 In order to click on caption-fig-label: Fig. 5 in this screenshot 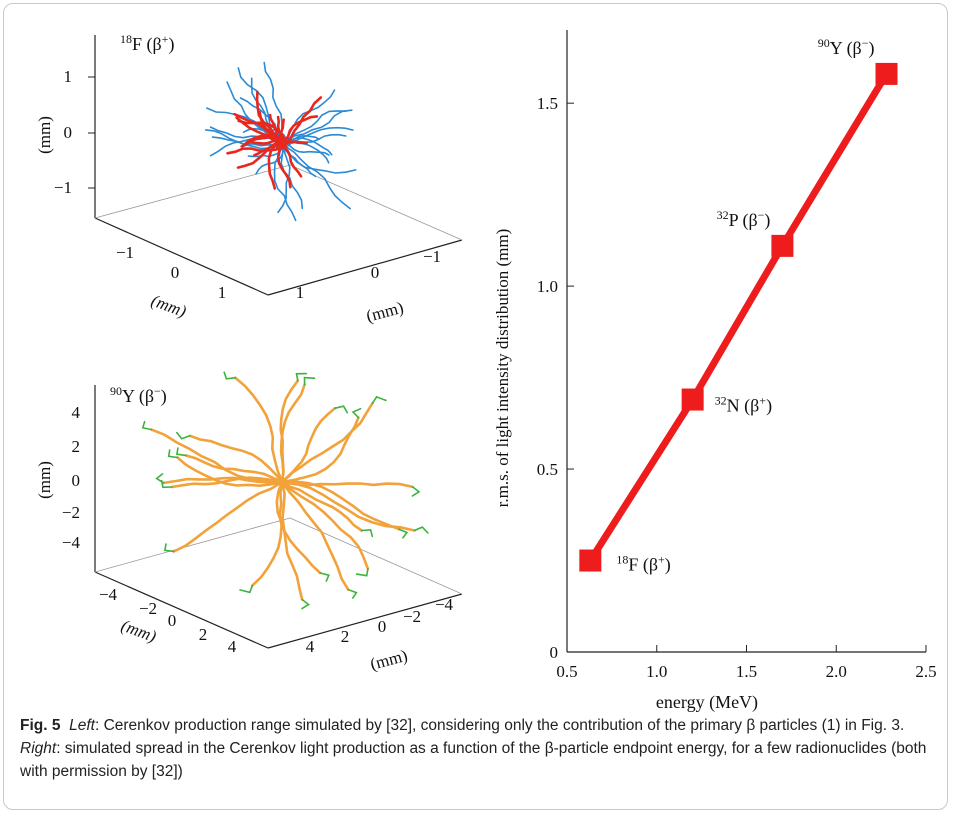, I will do `click(40, 725)`.